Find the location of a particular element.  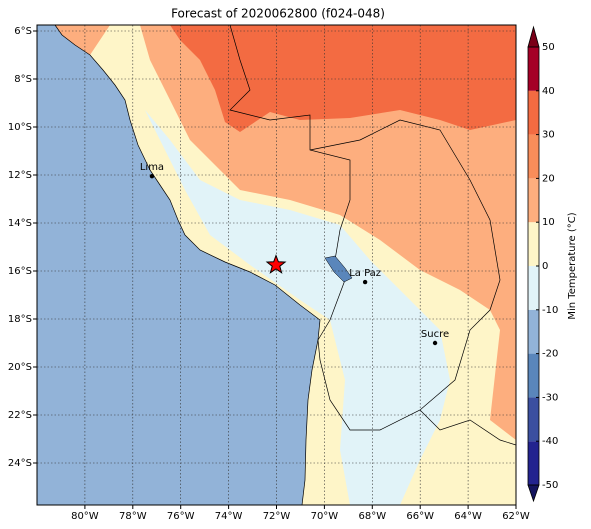

y-tick-label: 22°S is located at coordinates (20, 415).